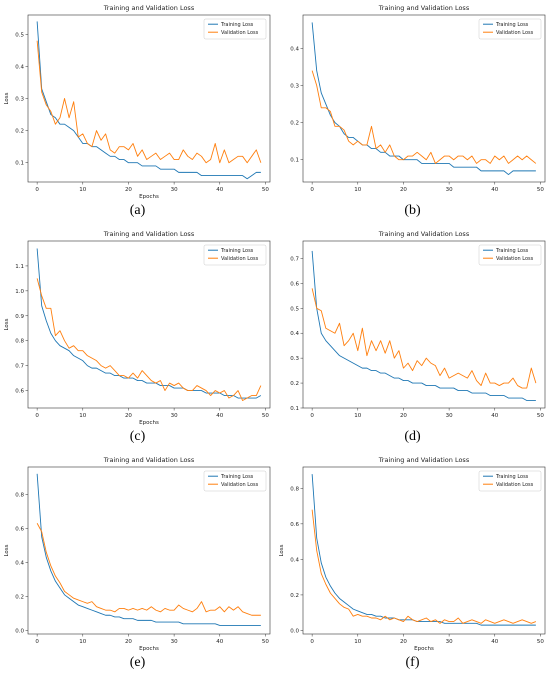 The width and height of the screenshot is (550, 678). What do you see at coordinates (19, 317) in the screenshot?
I see `y-tick-label: 0.9` at bounding box center [19, 317].